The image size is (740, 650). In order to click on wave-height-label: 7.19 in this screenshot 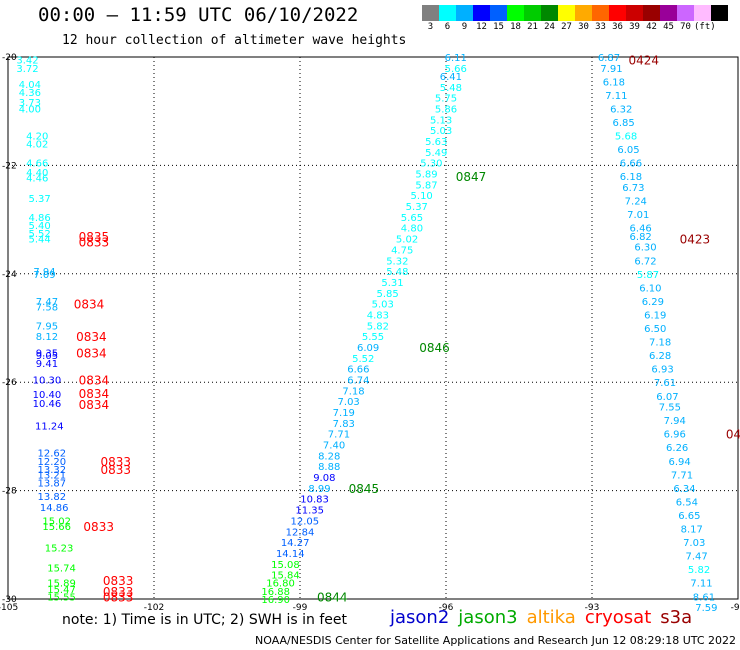, I will do `click(344, 413)`.